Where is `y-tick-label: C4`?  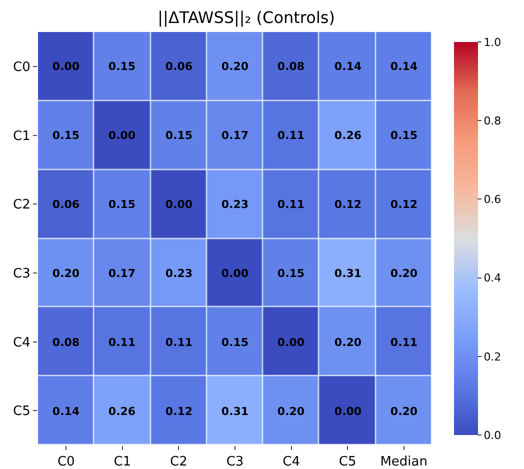
y-tick-label: C4 is located at coordinates (21, 342).